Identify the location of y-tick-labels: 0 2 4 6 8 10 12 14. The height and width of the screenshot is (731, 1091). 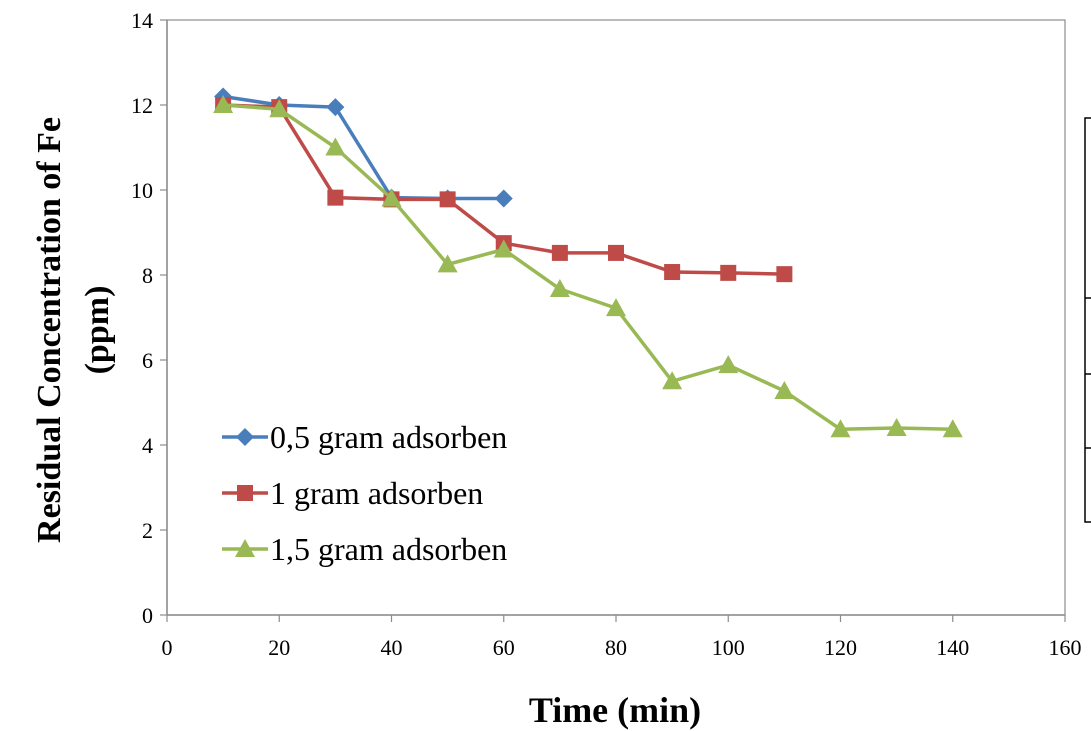
(149, 318).